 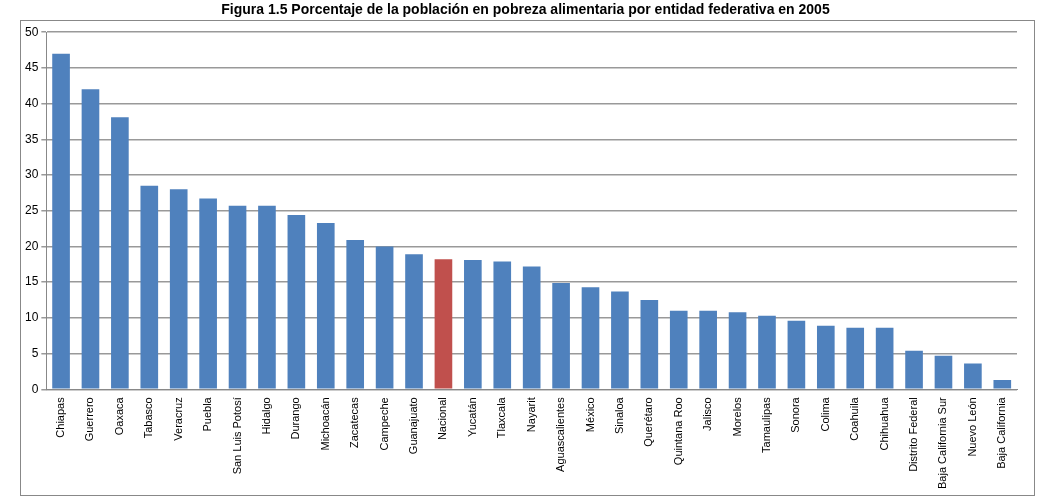 What do you see at coordinates (31, 31) in the screenshot?
I see `y-tick-label: 50` at bounding box center [31, 31].